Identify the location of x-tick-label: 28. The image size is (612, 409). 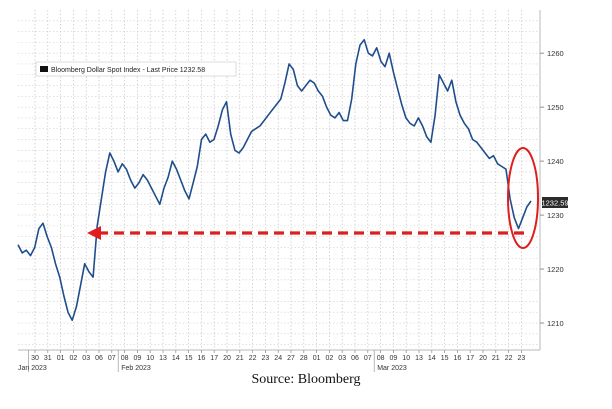
(304, 358).